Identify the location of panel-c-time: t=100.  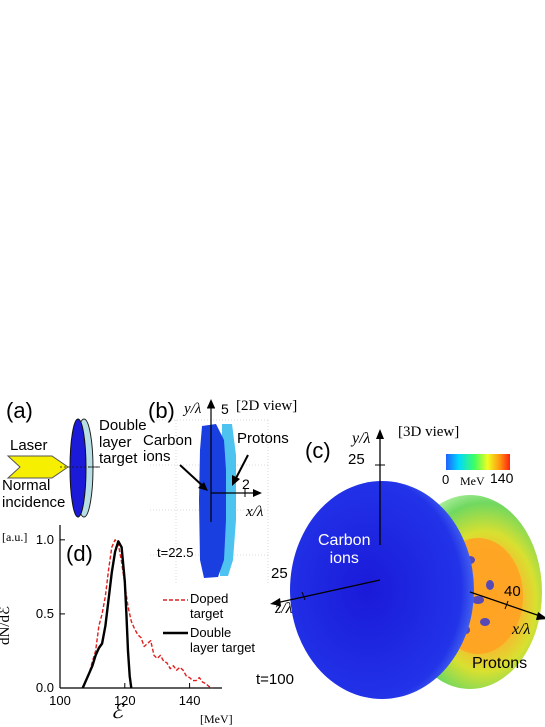
(275, 679).